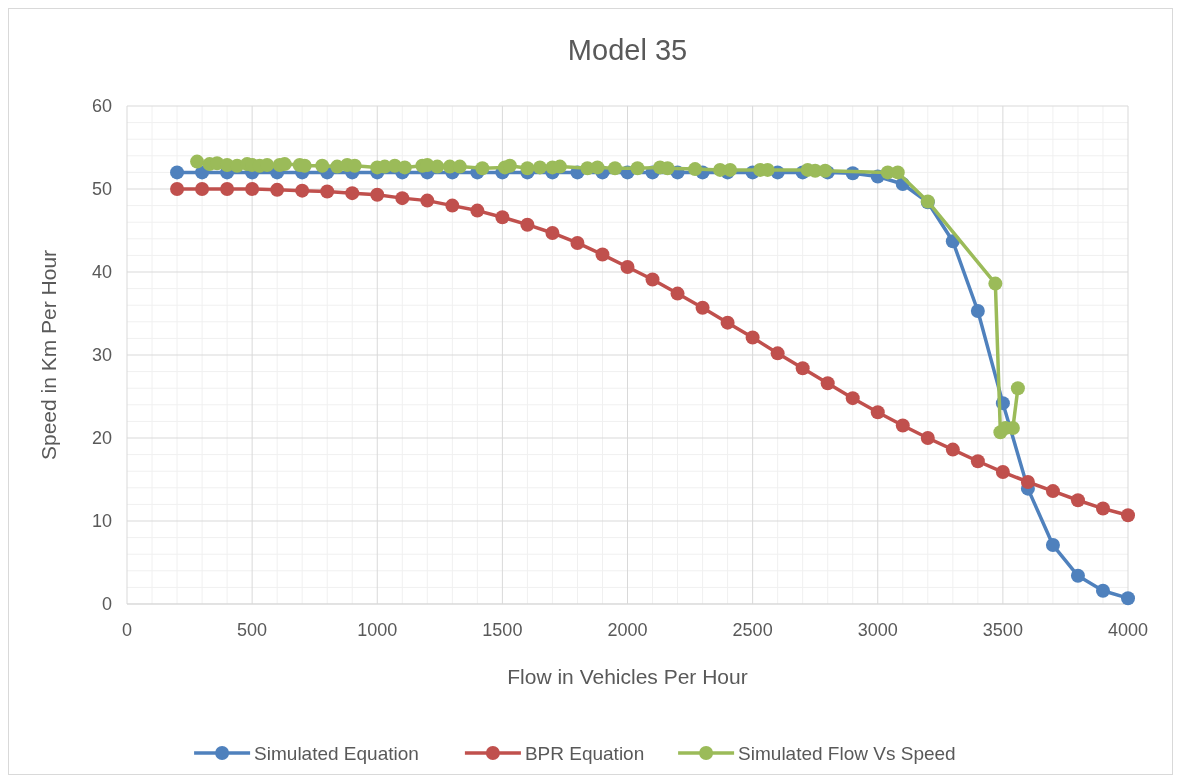 The height and width of the screenshot is (783, 1181). Describe the element at coordinates (1128, 630) in the screenshot. I see `x-tick-label: 4000` at that location.